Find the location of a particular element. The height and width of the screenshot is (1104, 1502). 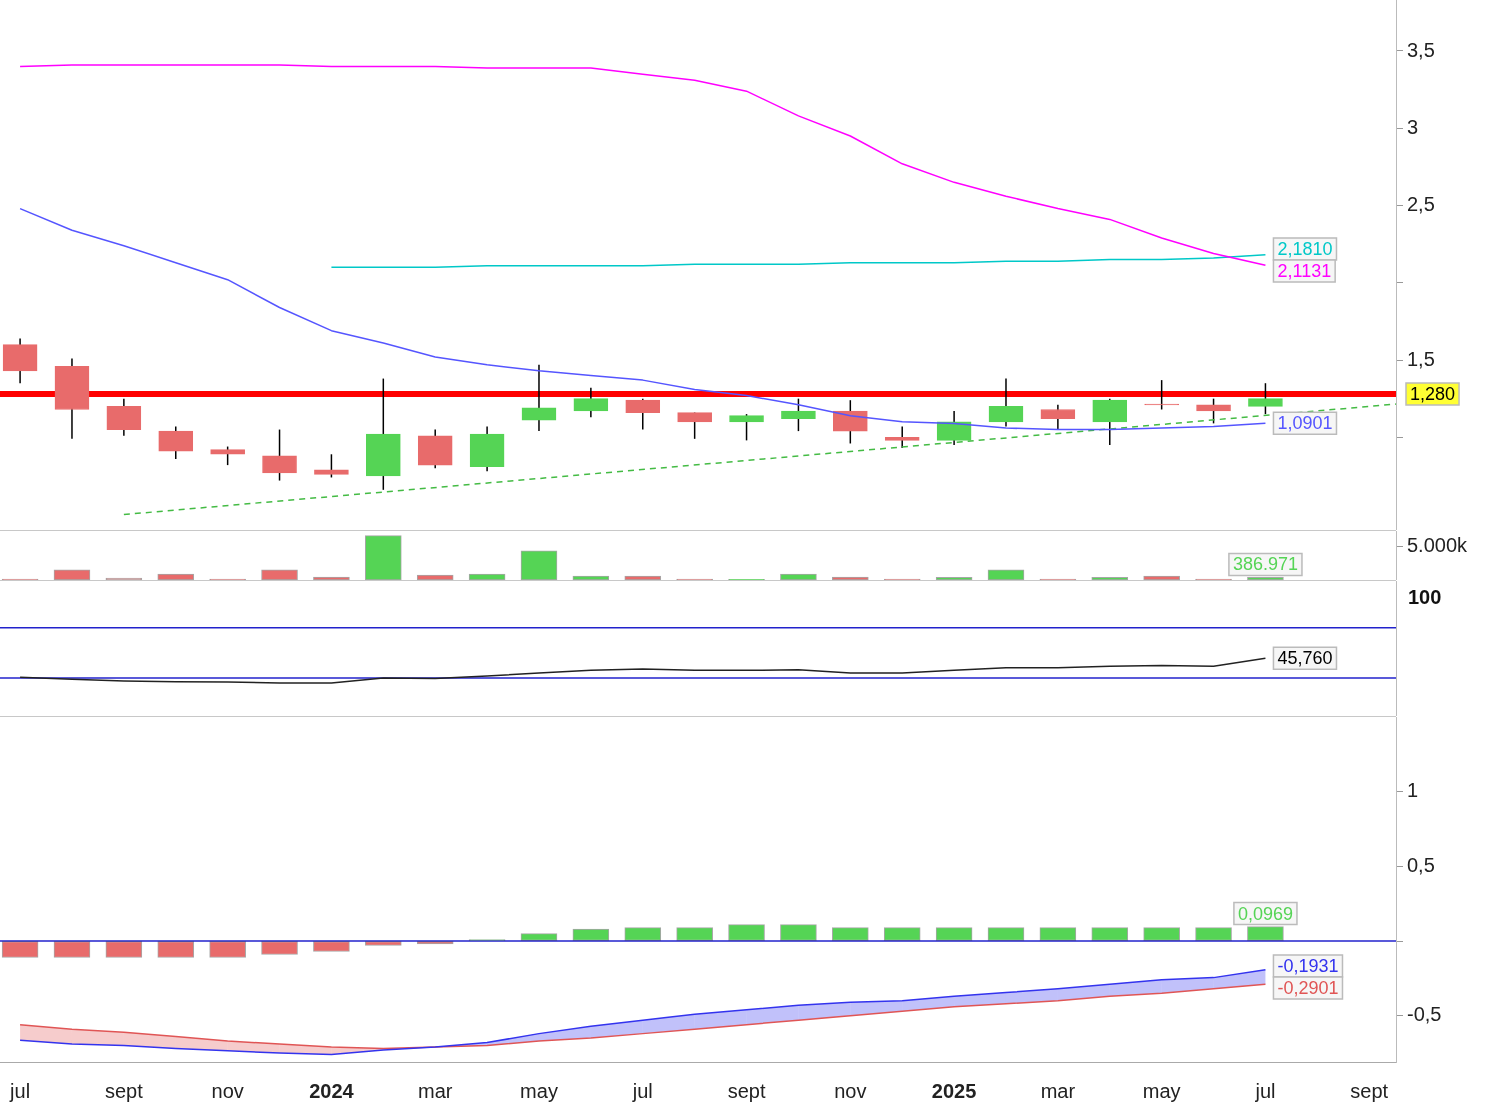

y-tick-label: 1 is located at coordinates (1413, 790).